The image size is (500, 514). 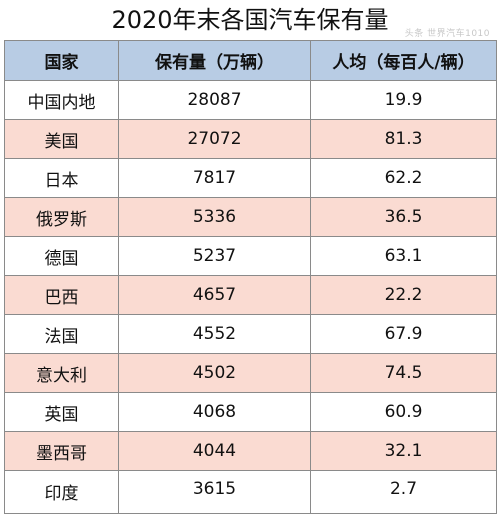 I want to click on table-row: 俄罗斯 5336 36.5, so click(x=250, y=217).